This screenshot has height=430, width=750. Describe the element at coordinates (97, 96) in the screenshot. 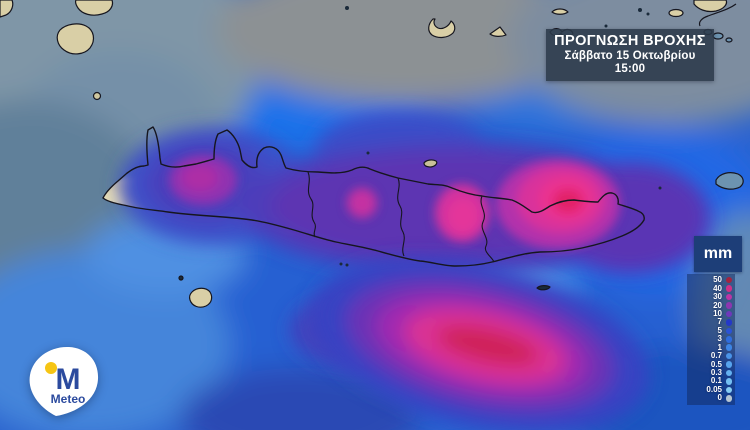

I see `islet-christiana` at that location.